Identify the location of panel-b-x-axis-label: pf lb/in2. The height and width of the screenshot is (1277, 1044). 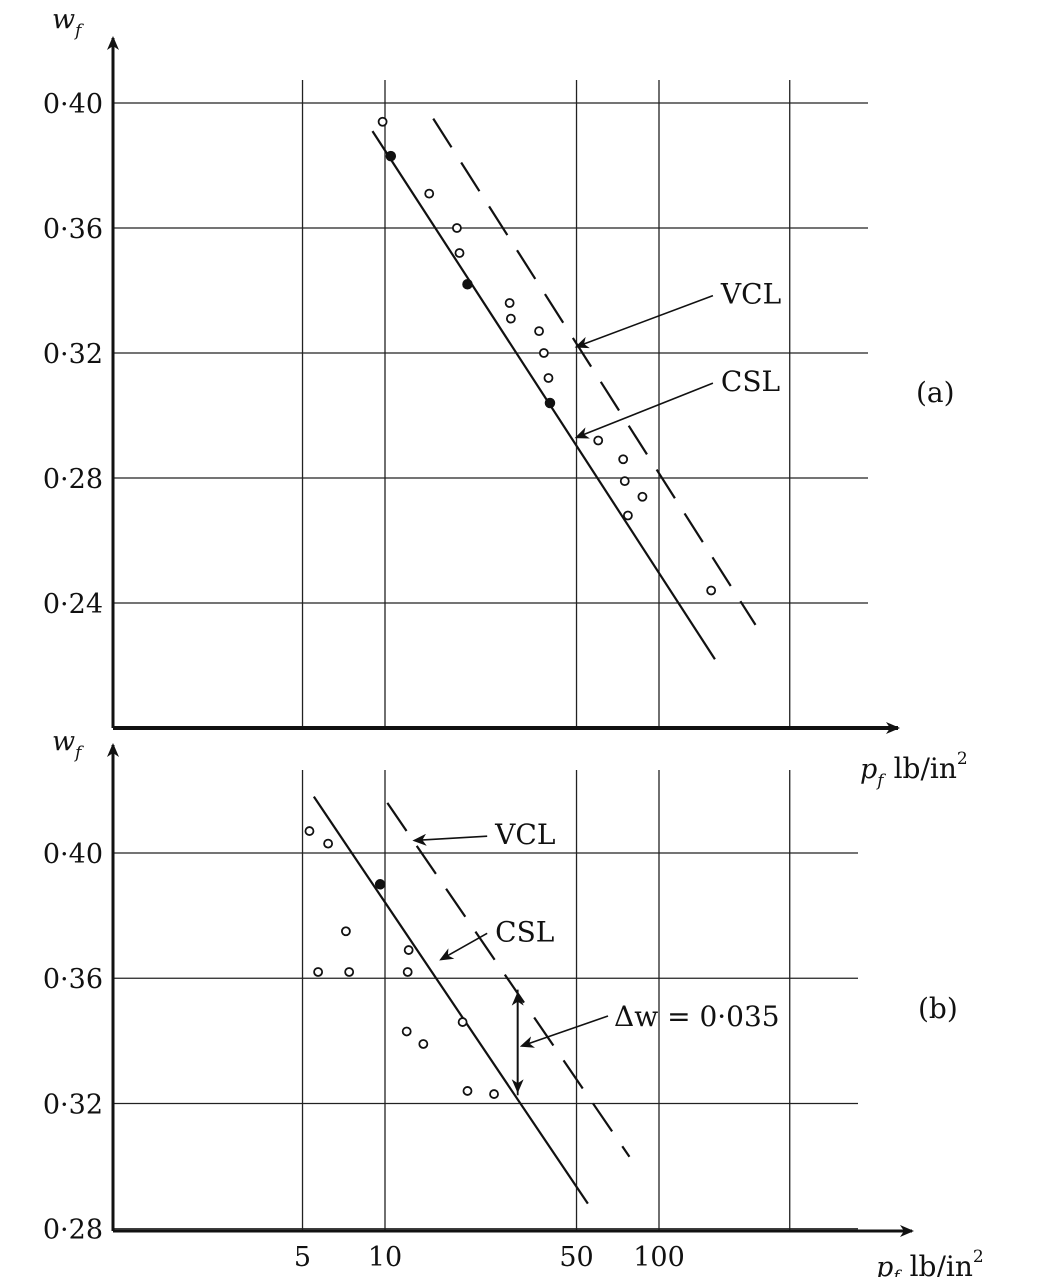
(930, 1262).